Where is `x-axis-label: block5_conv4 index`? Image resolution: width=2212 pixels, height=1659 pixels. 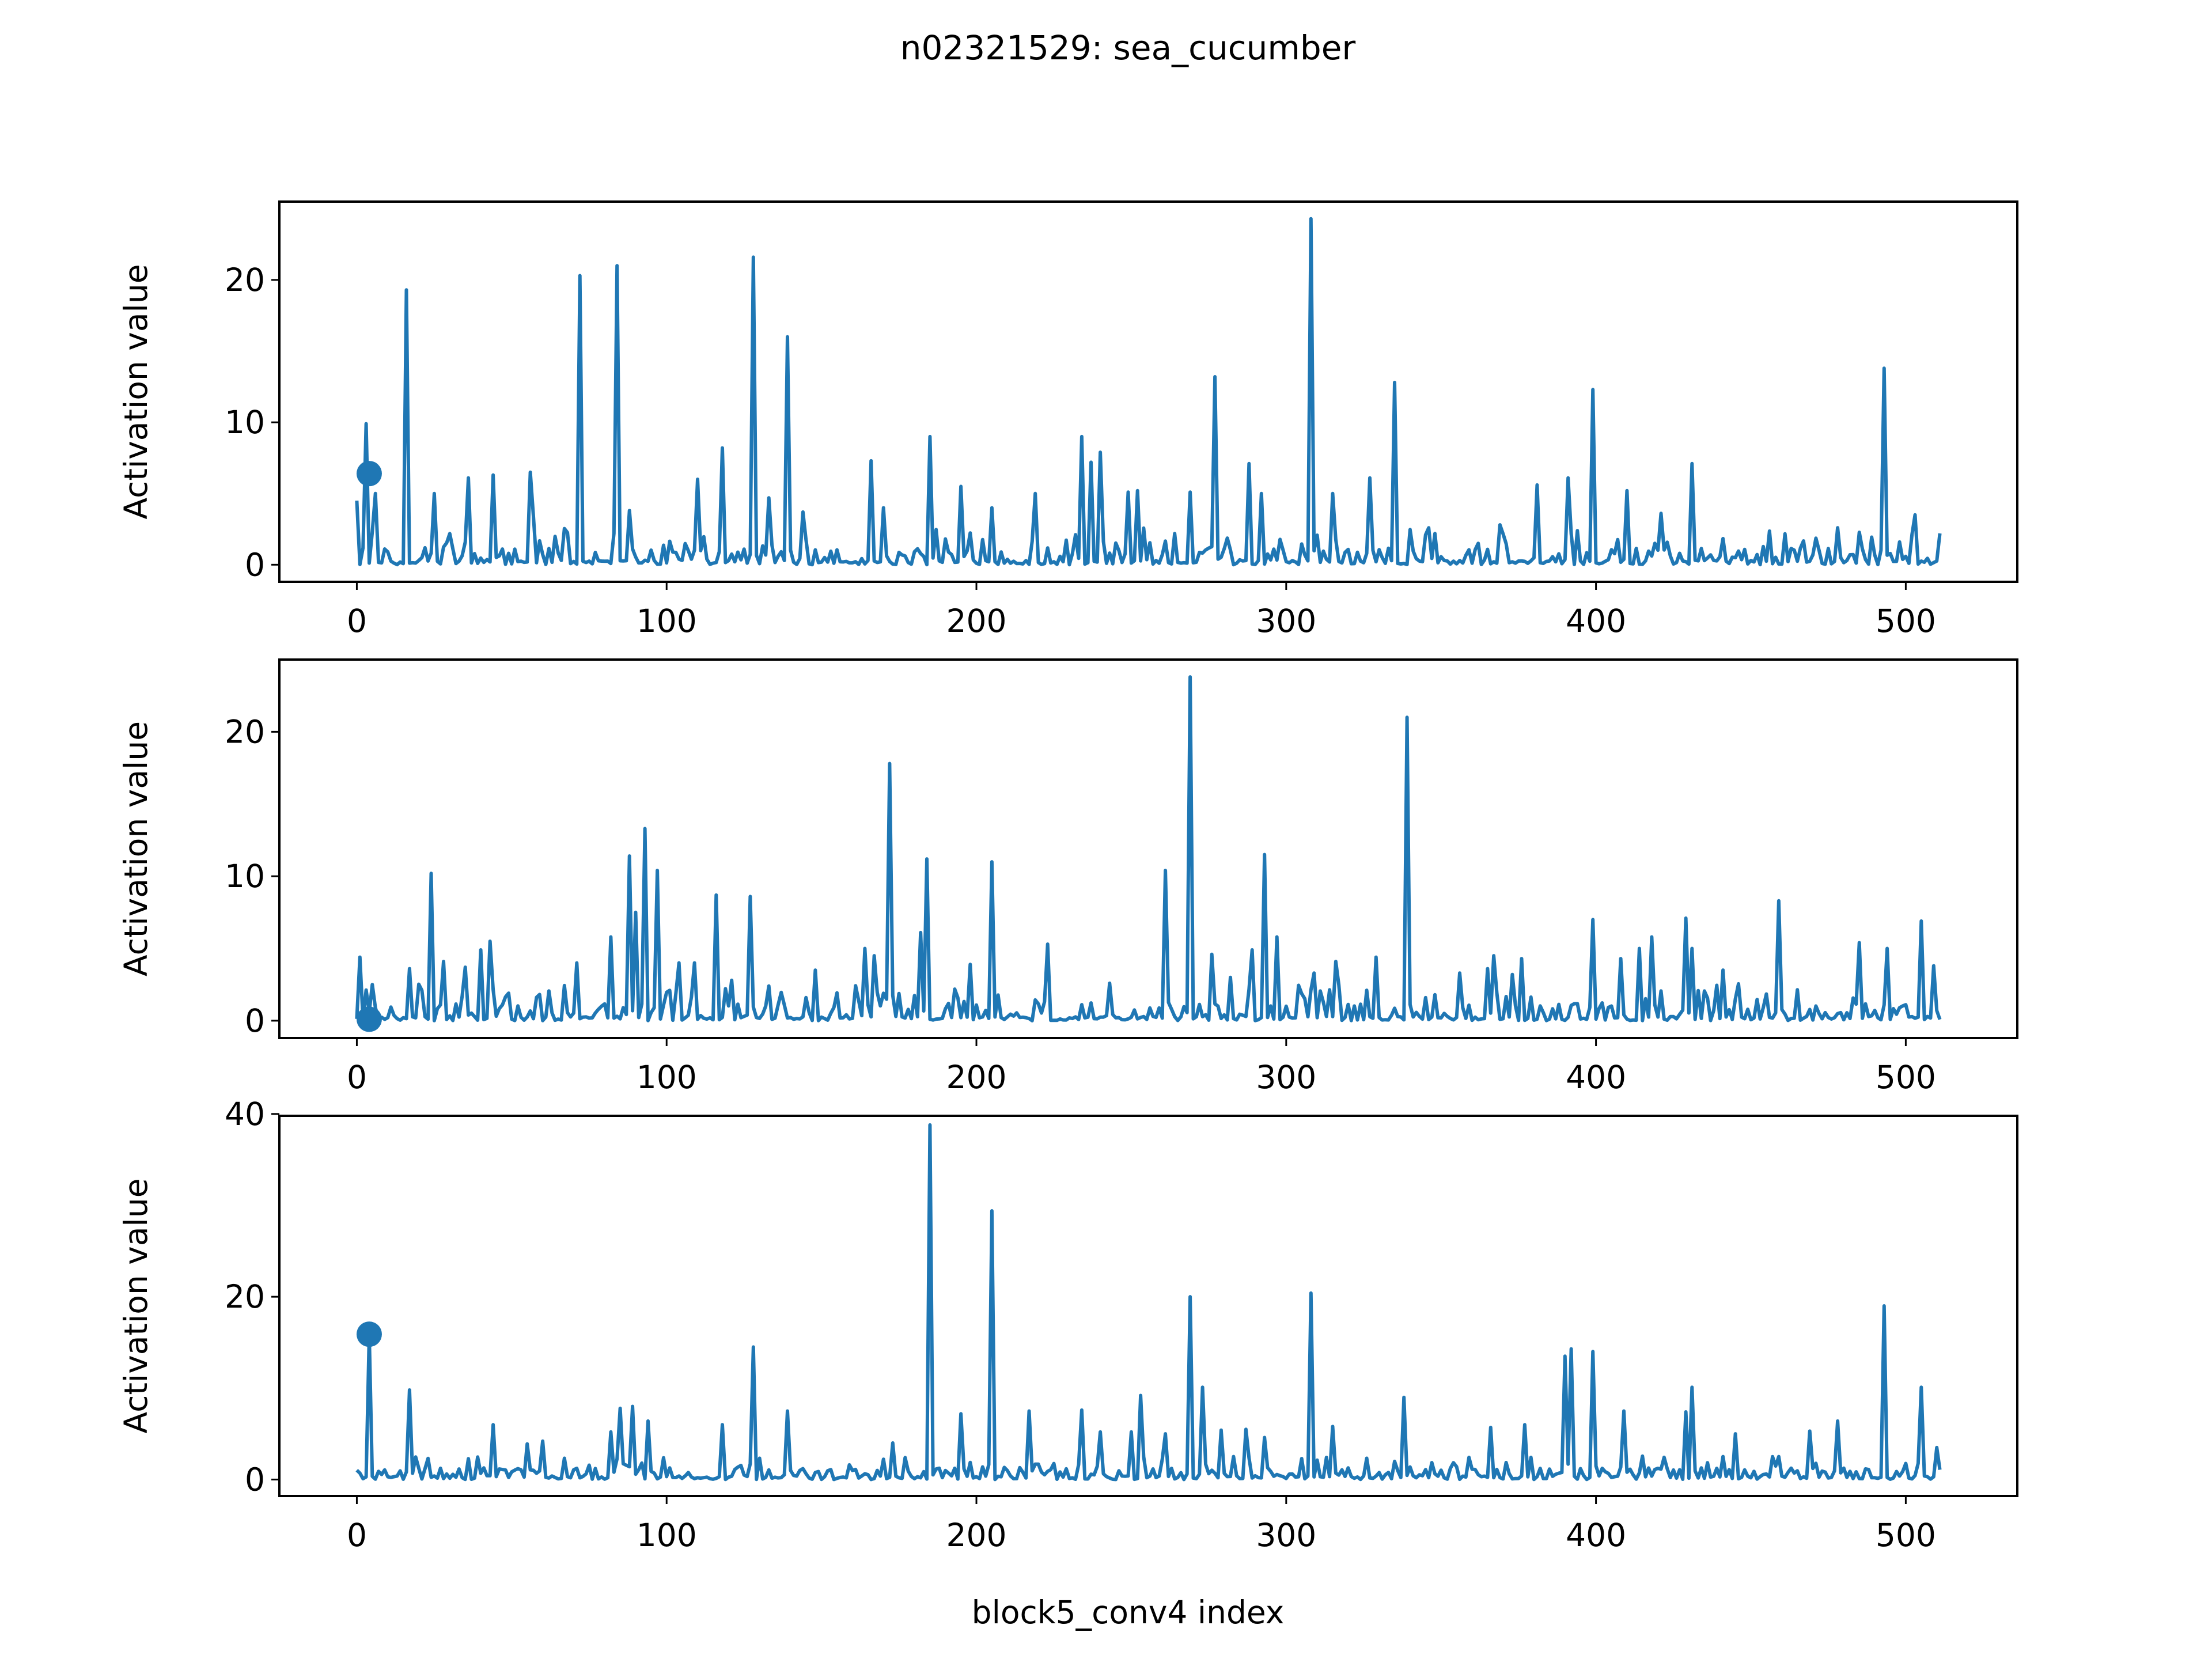 x-axis-label: block5_conv4 index is located at coordinates (1128, 1612).